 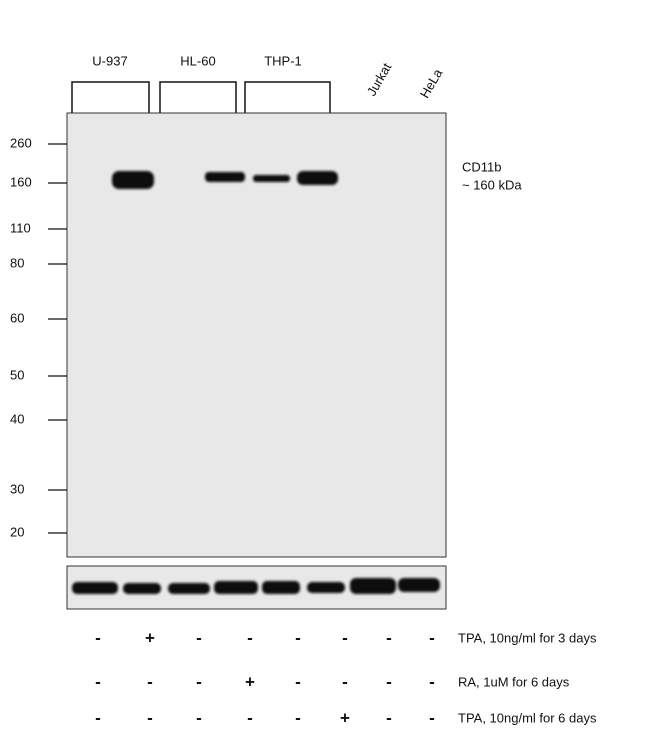 What do you see at coordinates (17, 418) in the screenshot?
I see `marker-label: 40` at bounding box center [17, 418].